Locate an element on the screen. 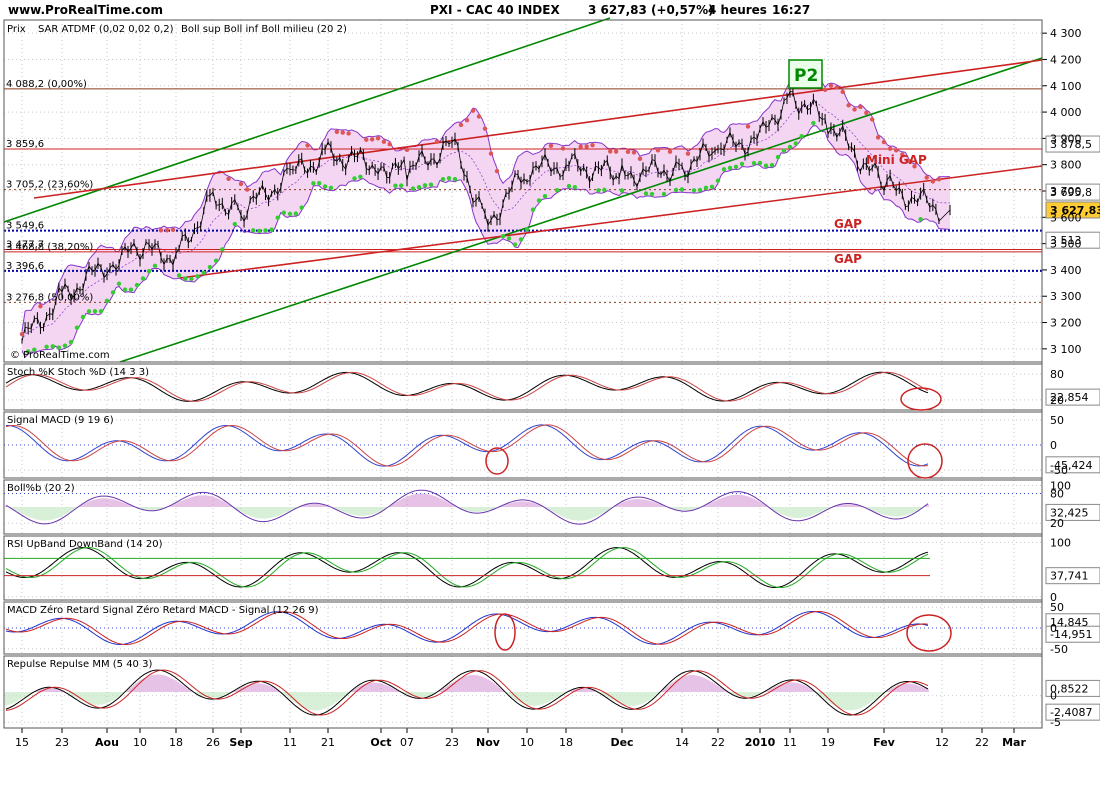  x-tick-label: 14 is located at coordinates (682, 742).